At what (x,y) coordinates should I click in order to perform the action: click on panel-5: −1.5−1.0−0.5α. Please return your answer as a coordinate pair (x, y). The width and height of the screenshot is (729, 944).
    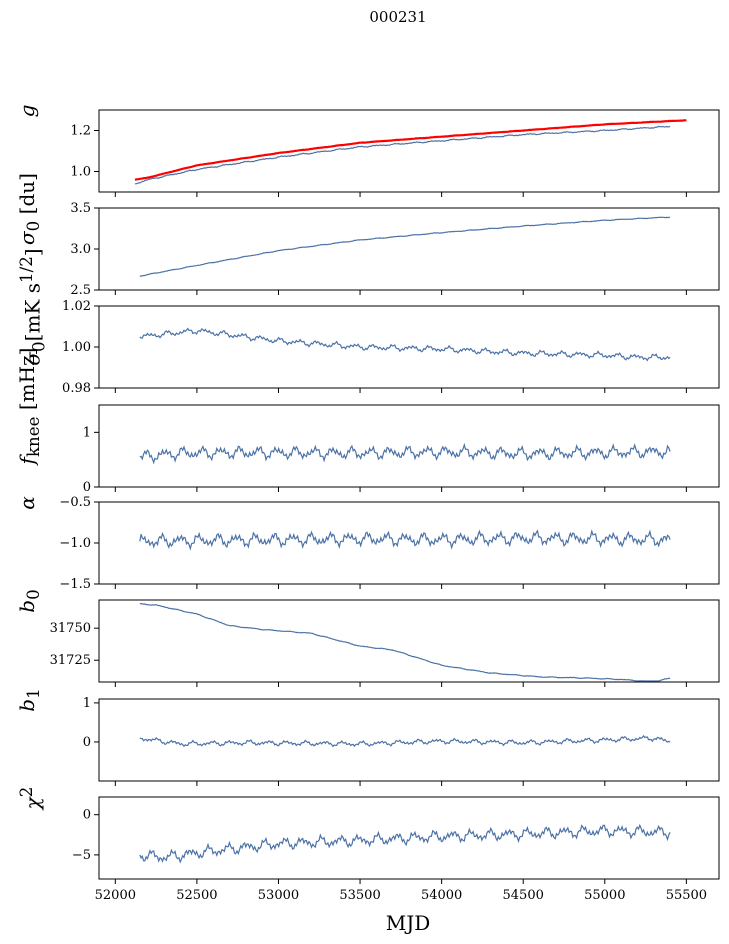
    Looking at the image, I should click on (367, 543).